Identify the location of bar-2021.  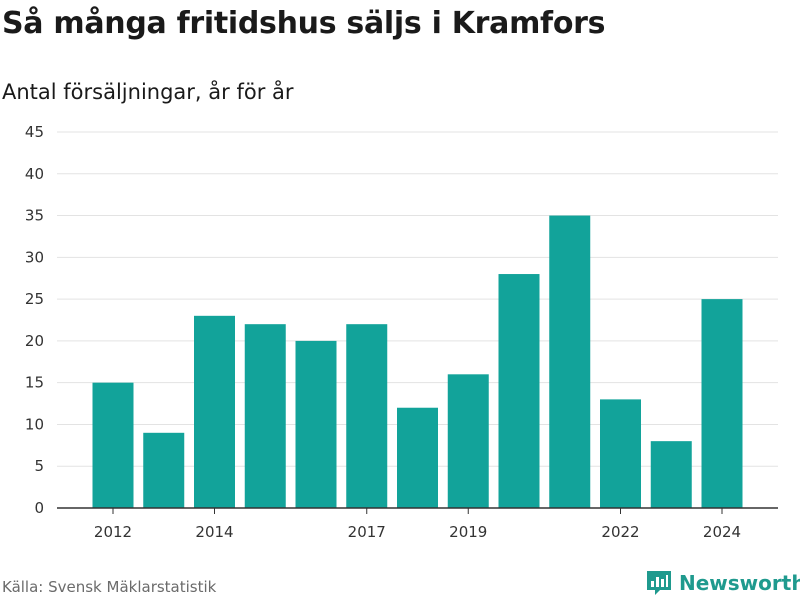
(570, 362).